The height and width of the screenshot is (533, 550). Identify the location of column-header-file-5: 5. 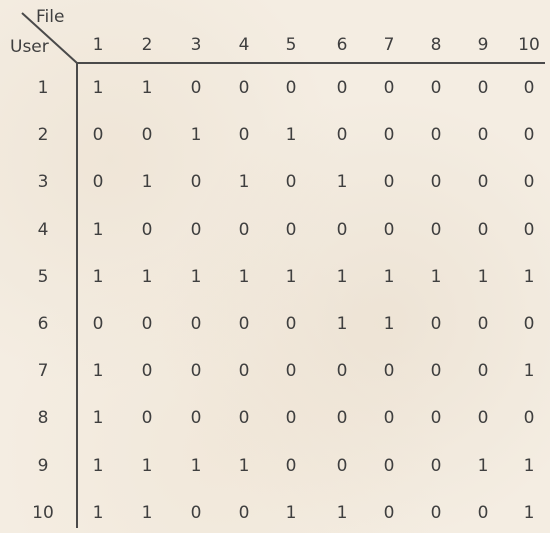
(291, 45).